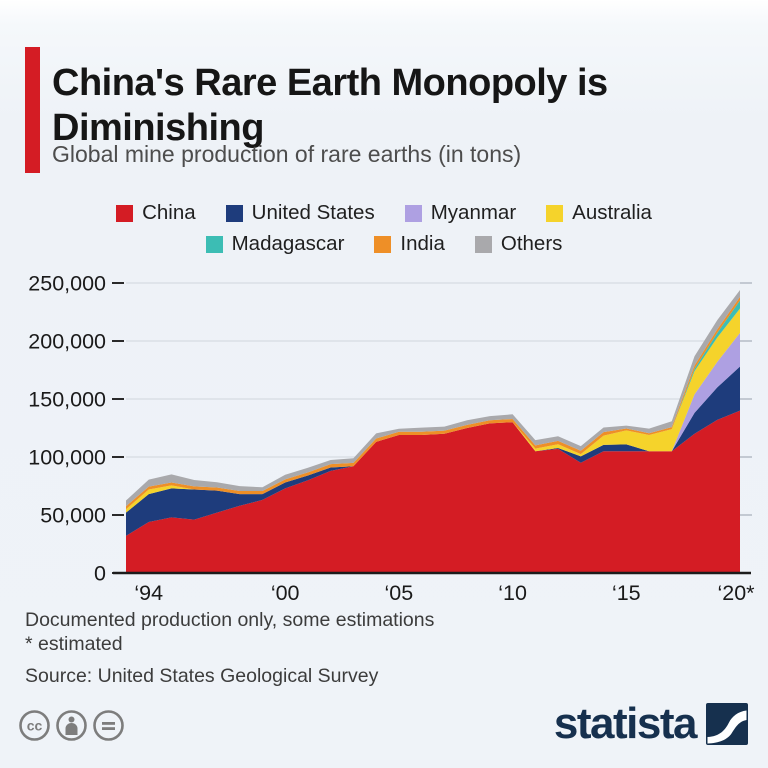 This screenshot has height=768, width=768. I want to click on svg-text: cc, so click(35, 726).